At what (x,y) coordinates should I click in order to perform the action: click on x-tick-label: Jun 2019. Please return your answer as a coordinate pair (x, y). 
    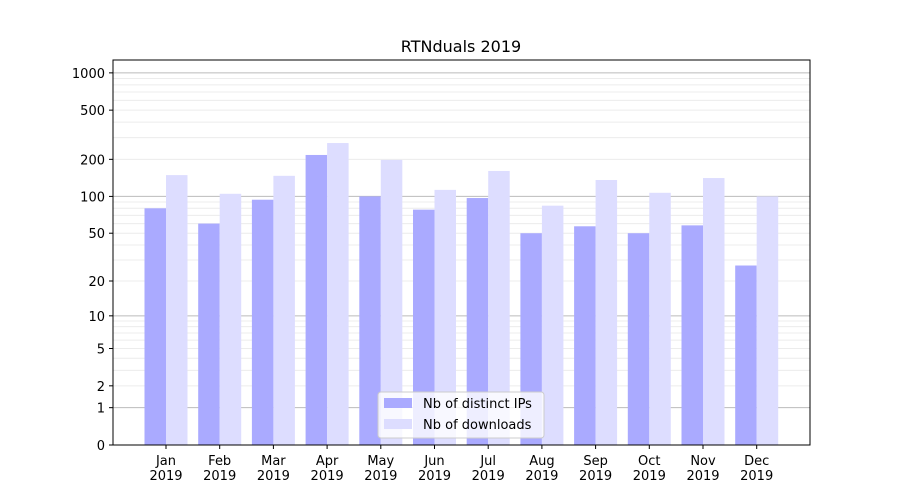
    Looking at the image, I should click on (434, 469).